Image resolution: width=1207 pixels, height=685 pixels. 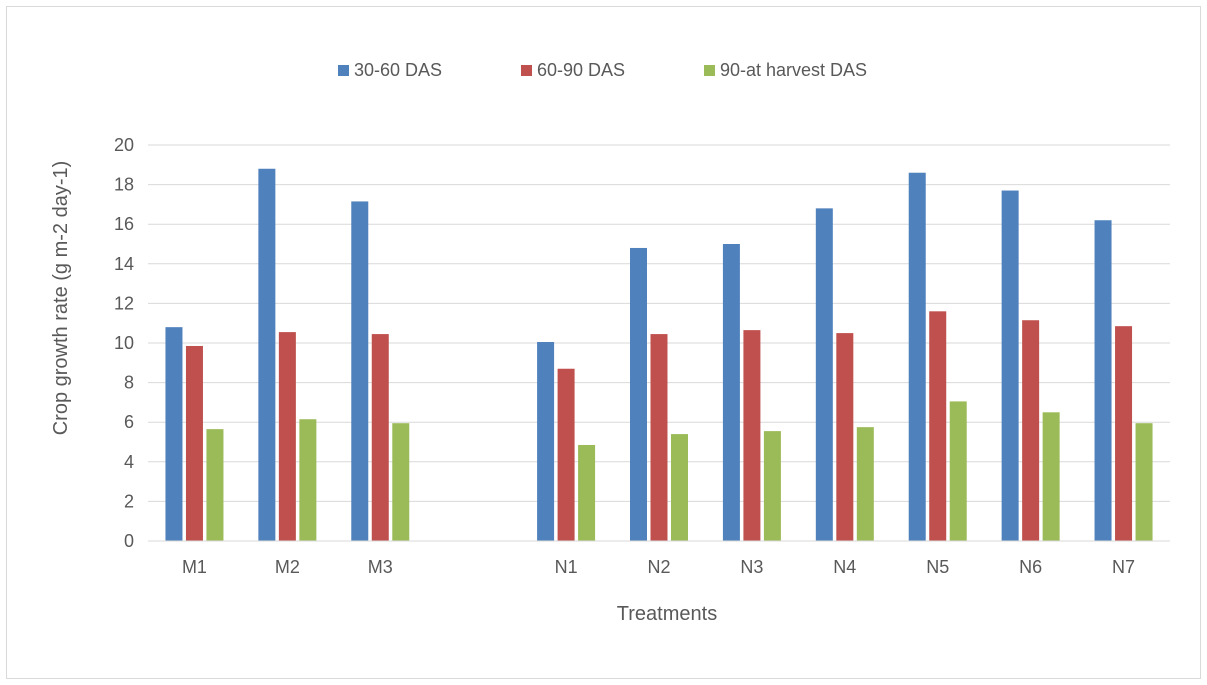 What do you see at coordinates (124, 303) in the screenshot?
I see `y-tick-label: 12` at bounding box center [124, 303].